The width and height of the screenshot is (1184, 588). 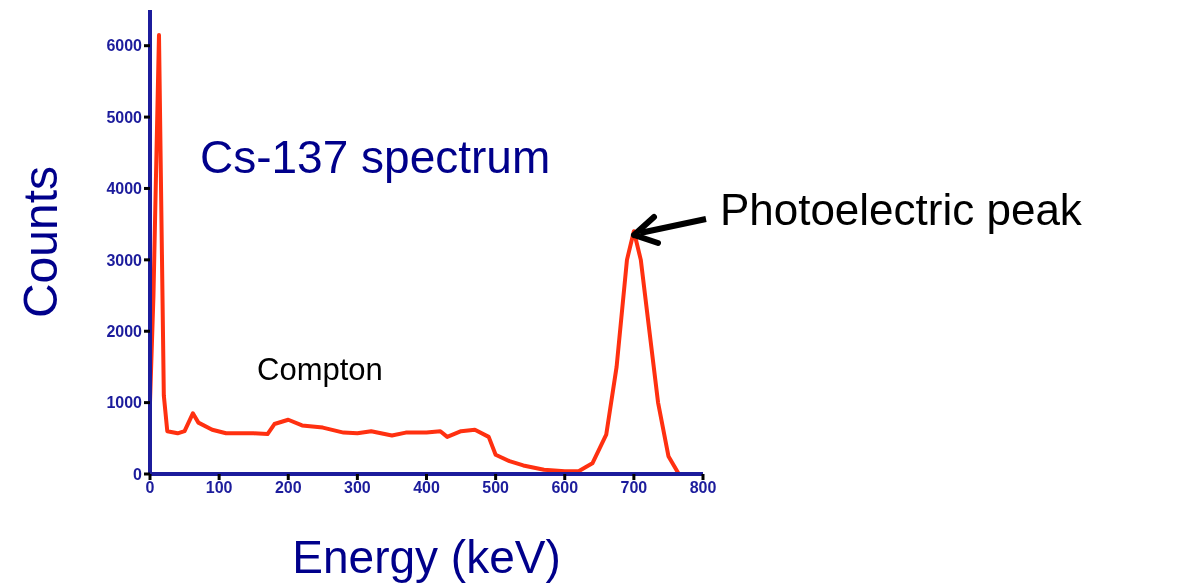 What do you see at coordinates (634, 488) in the screenshot?
I see `x-tick-label: 700` at bounding box center [634, 488].